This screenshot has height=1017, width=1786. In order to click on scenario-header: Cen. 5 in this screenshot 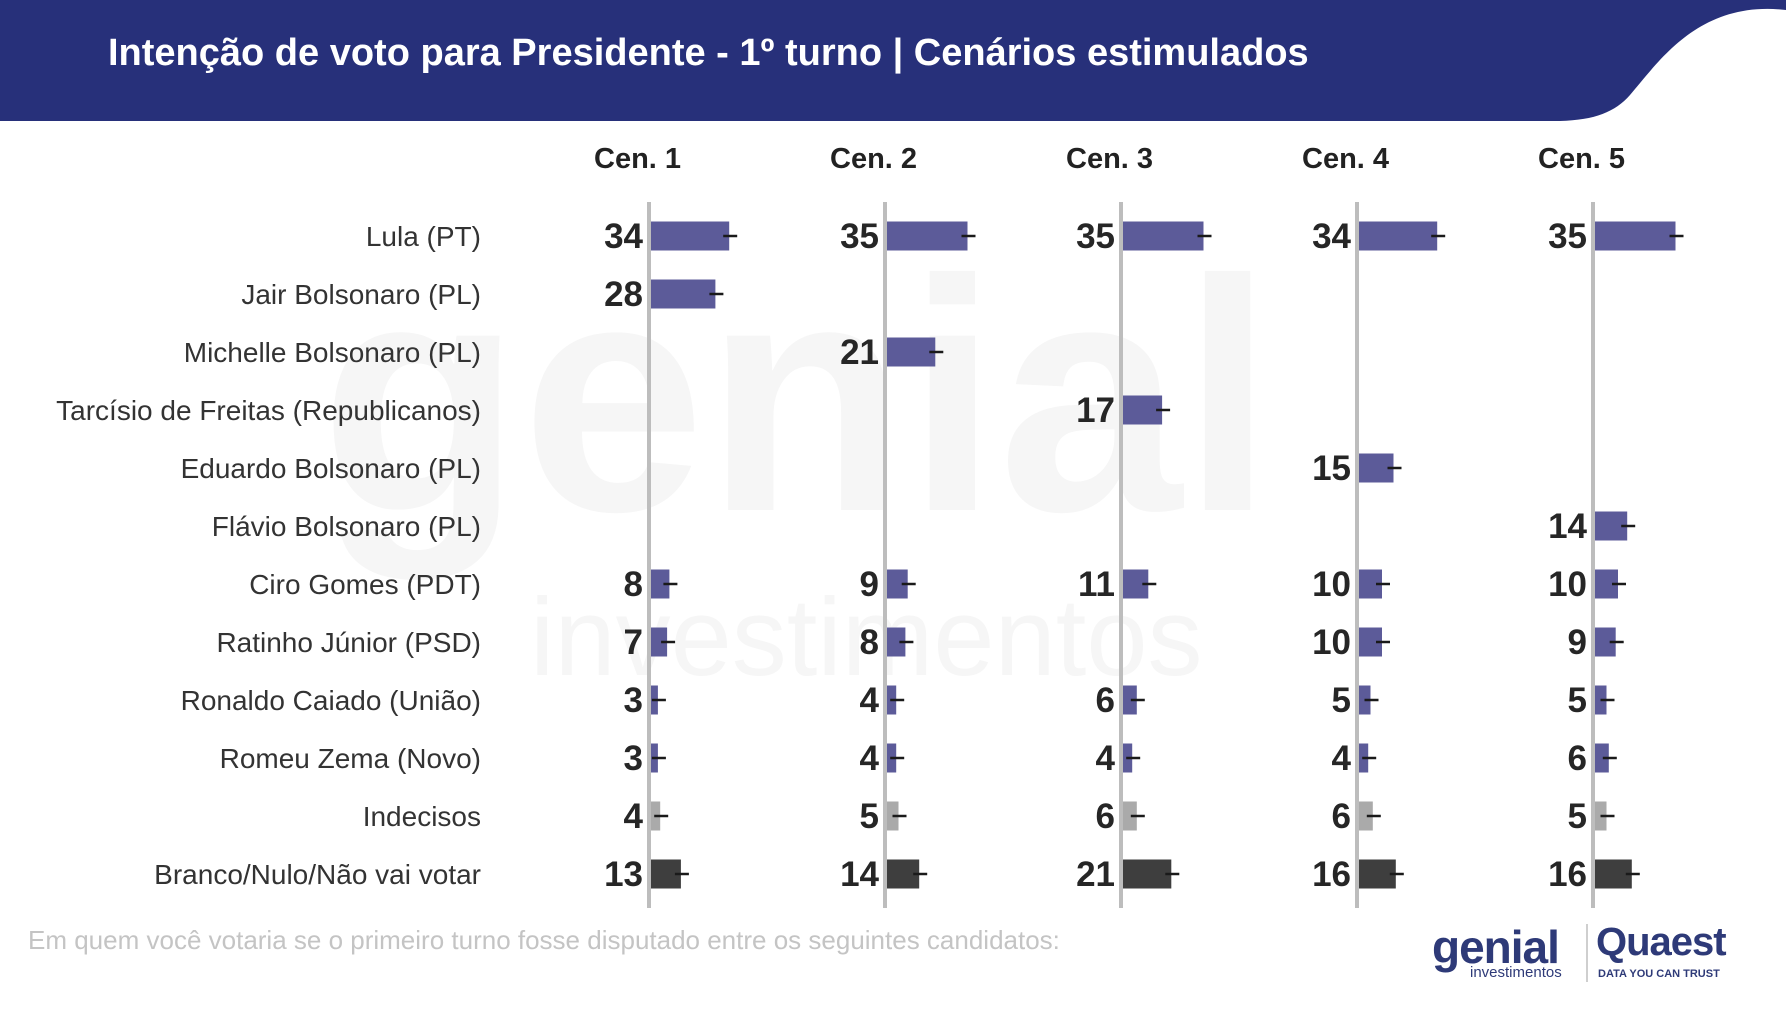, I will do `click(1581, 159)`.